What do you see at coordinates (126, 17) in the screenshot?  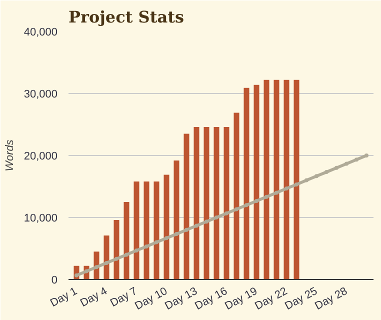 I see `chart-title: Project Stats` at bounding box center [126, 17].